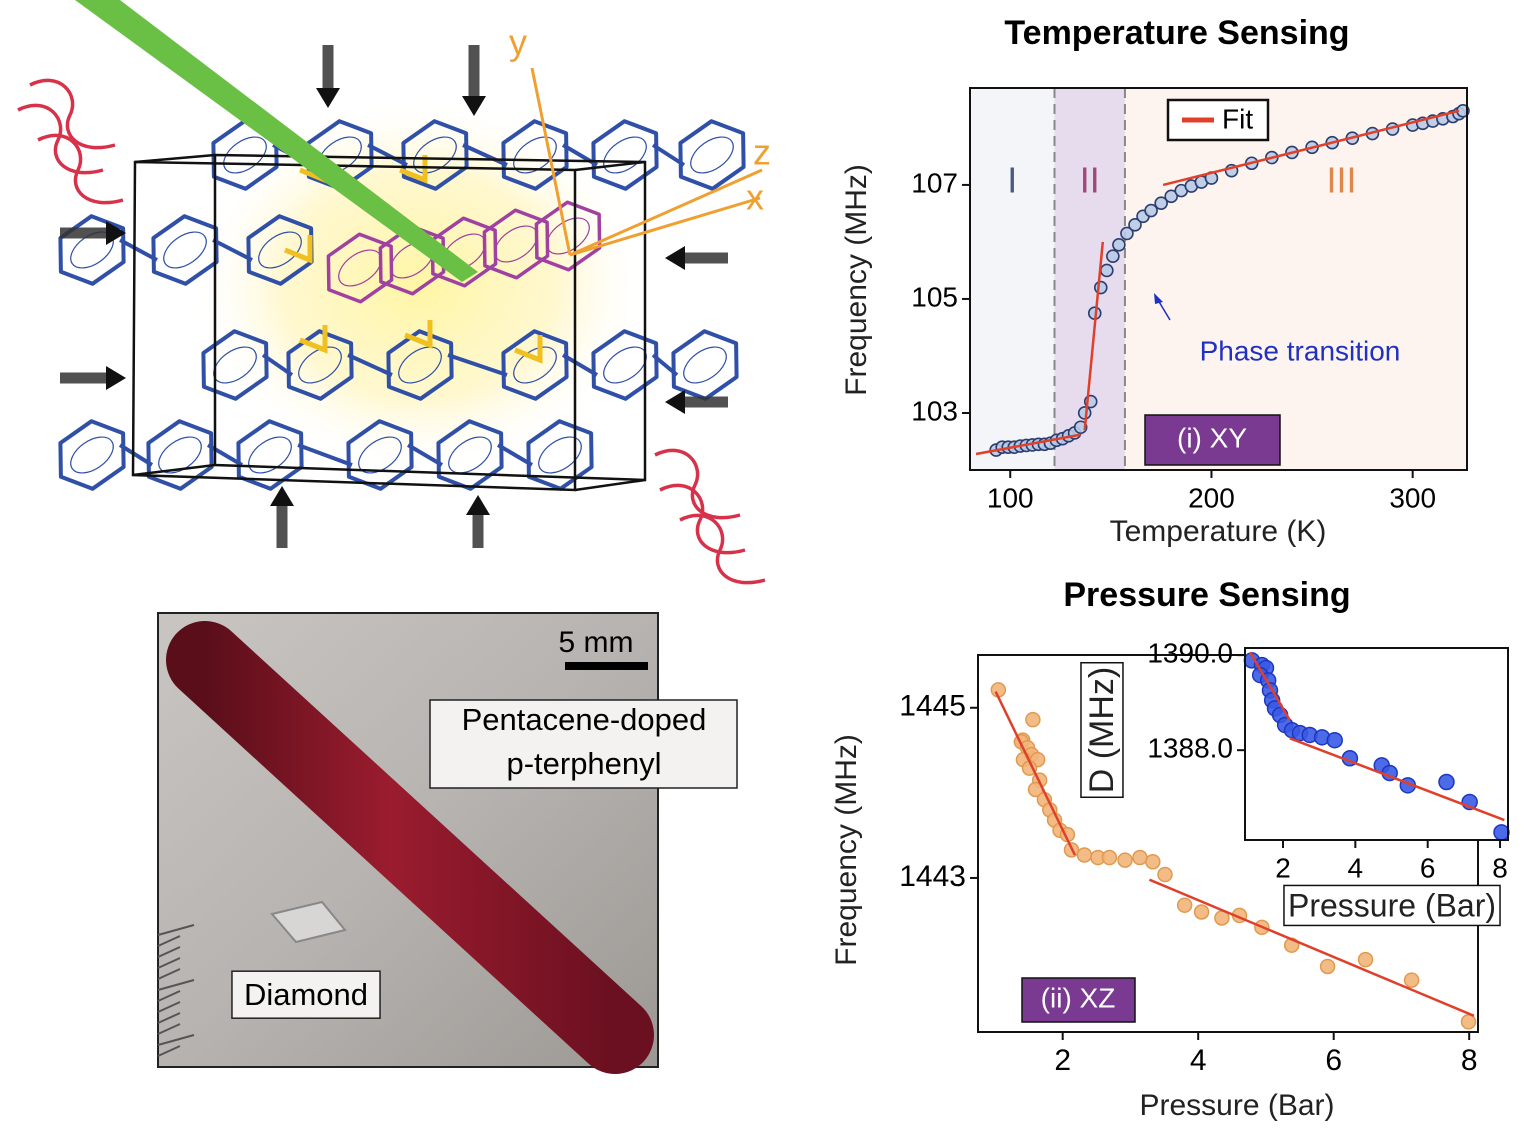 Image resolution: width=1524 pixels, height=1130 pixels. What do you see at coordinates (1228, 843) in the screenshot?
I see `plot-frame` at bounding box center [1228, 843].